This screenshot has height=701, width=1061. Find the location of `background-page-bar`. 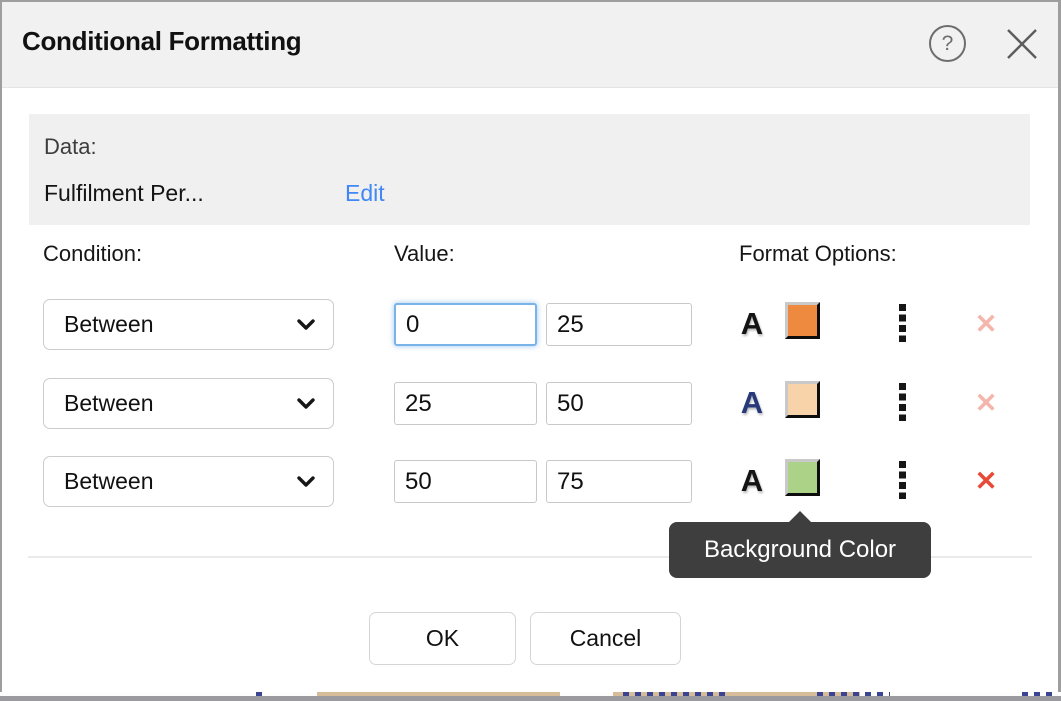

background-page-bar is located at coordinates (530, 698).